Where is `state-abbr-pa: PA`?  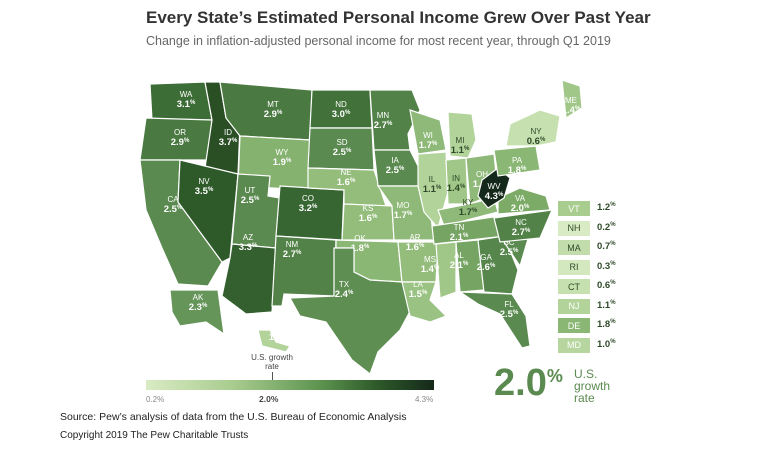
state-abbr-pa: PA is located at coordinates (517, 160).